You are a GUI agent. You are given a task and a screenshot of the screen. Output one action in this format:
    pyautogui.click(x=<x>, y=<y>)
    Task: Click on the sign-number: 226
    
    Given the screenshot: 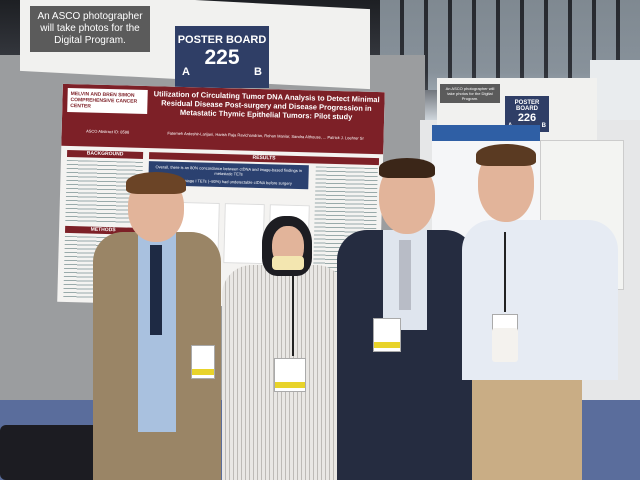 What is the action you would take?
    pyautogui.click(x=527, y=118)
    